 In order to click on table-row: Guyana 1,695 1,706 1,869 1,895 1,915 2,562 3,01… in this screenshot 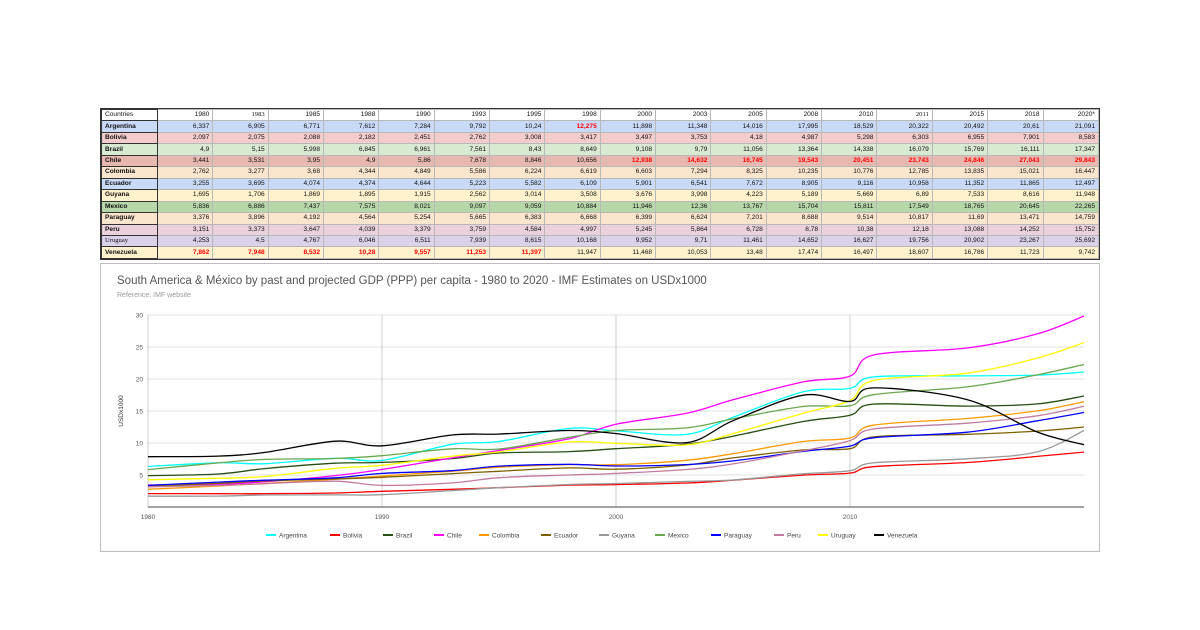, I will do `click(600, 195)`.